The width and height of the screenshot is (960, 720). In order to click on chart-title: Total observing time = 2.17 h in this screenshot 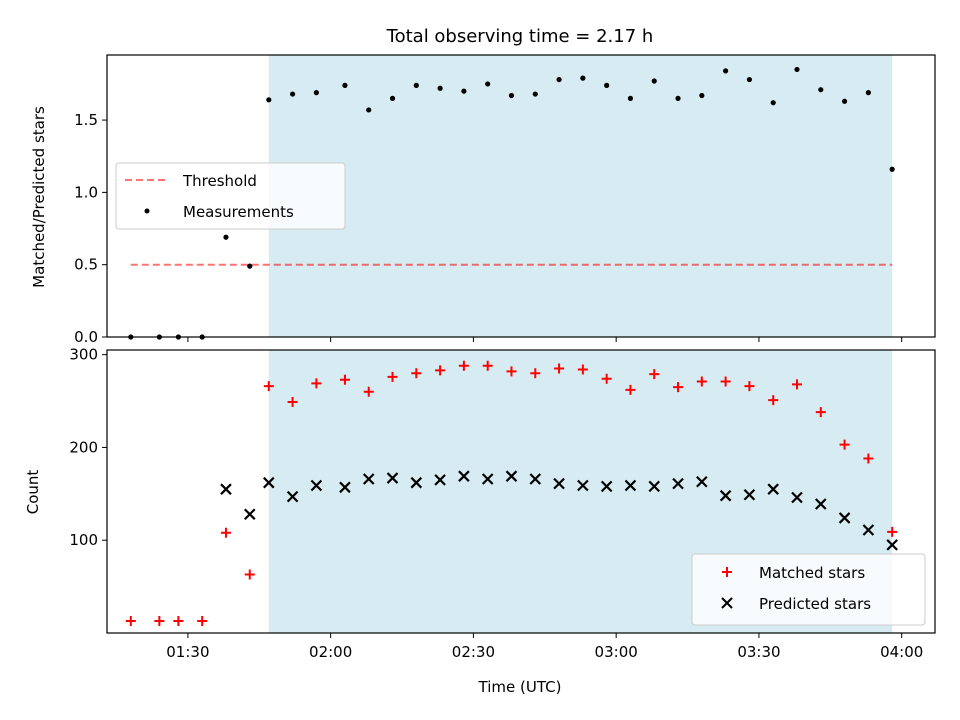, I will do `click(520, 36)`.